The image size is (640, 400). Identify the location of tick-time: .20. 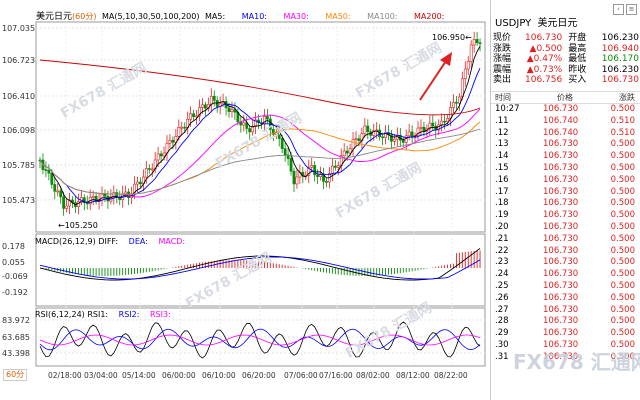
(502, 226).